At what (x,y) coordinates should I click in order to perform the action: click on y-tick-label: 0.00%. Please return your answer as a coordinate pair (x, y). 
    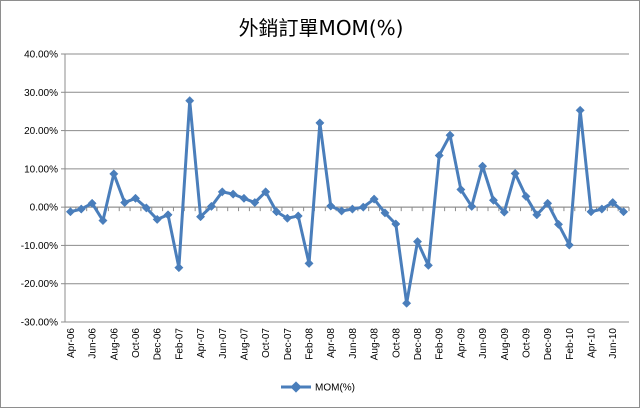
    Looking at the image, I should click on (44, 208).